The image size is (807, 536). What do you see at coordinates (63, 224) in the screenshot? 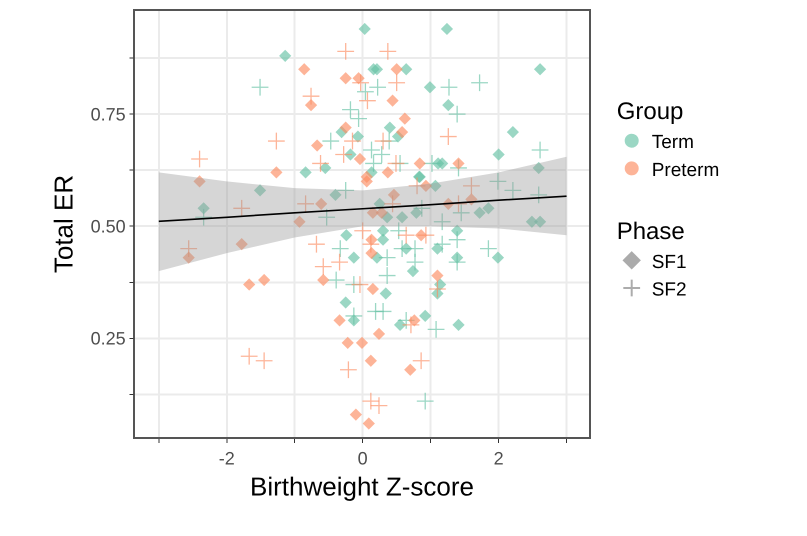
I see `y-axis-title: Total ER` at bounding box center [63, 224].